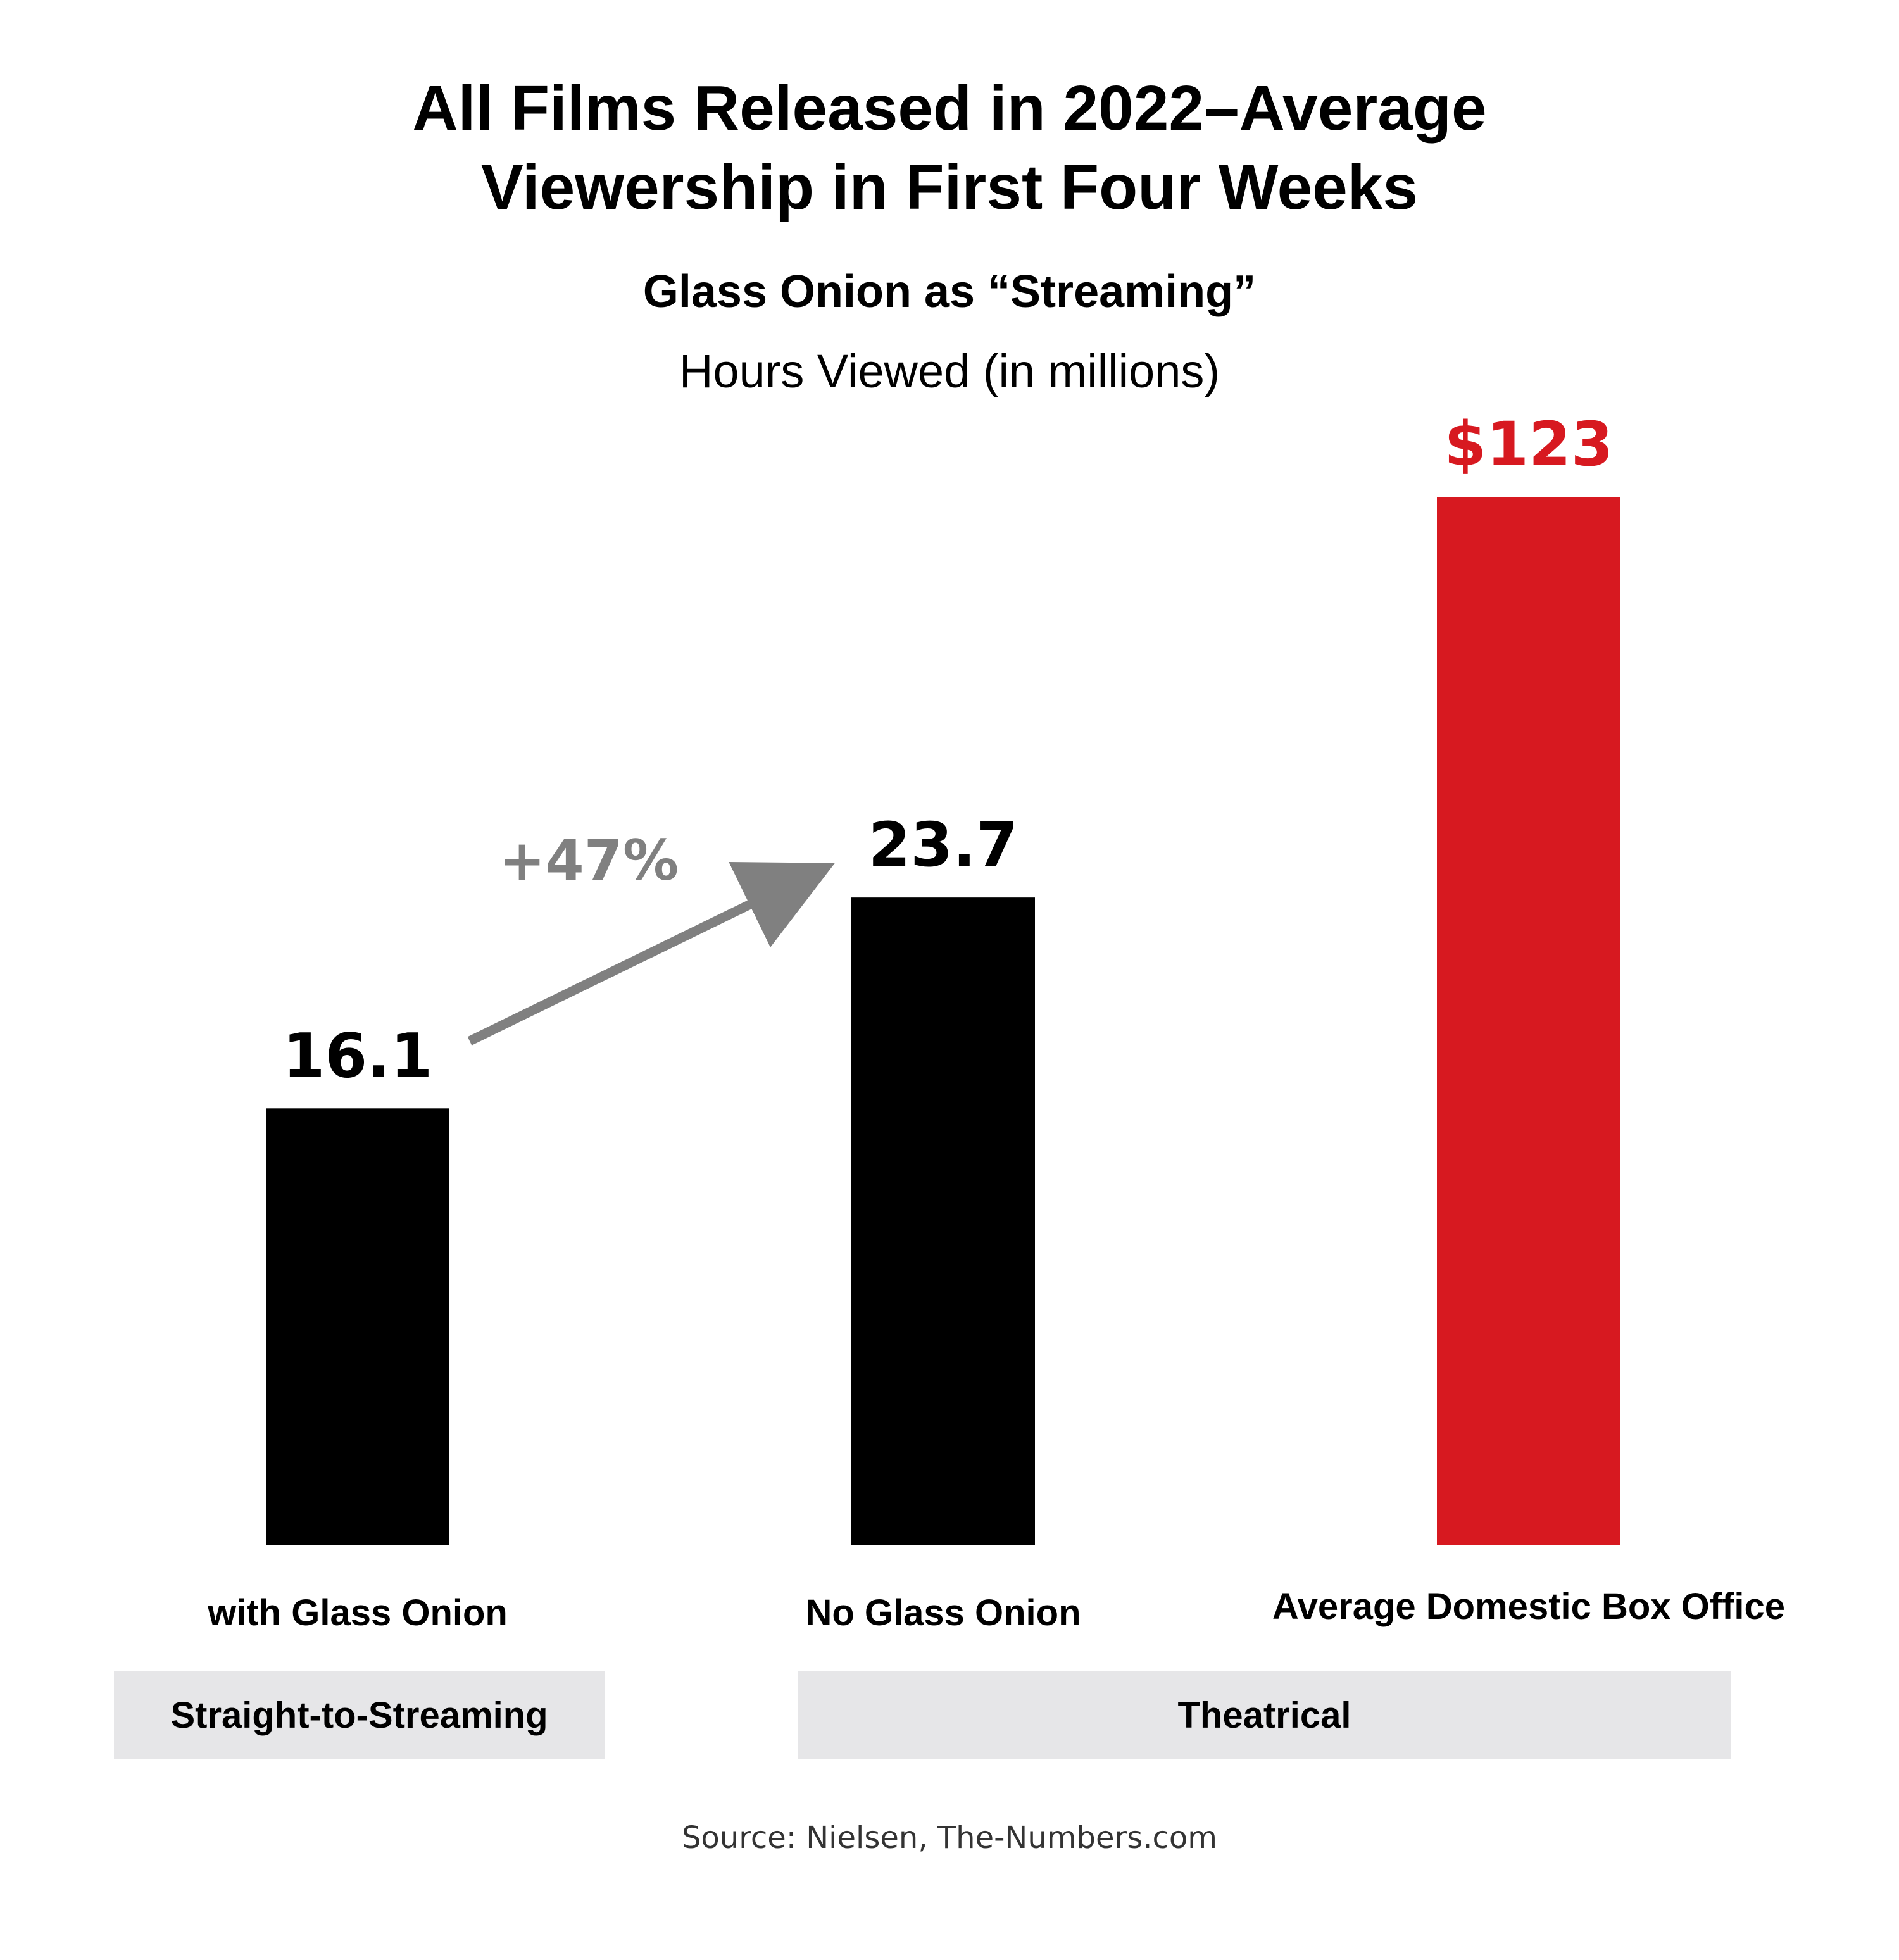 Image resolution: width=1899 pixels, height=1960 pixels. What do you see at coordinates (589, 860) in the screenshot?
I see `growth-annotation: +47%` at bounding box center [589, 860].